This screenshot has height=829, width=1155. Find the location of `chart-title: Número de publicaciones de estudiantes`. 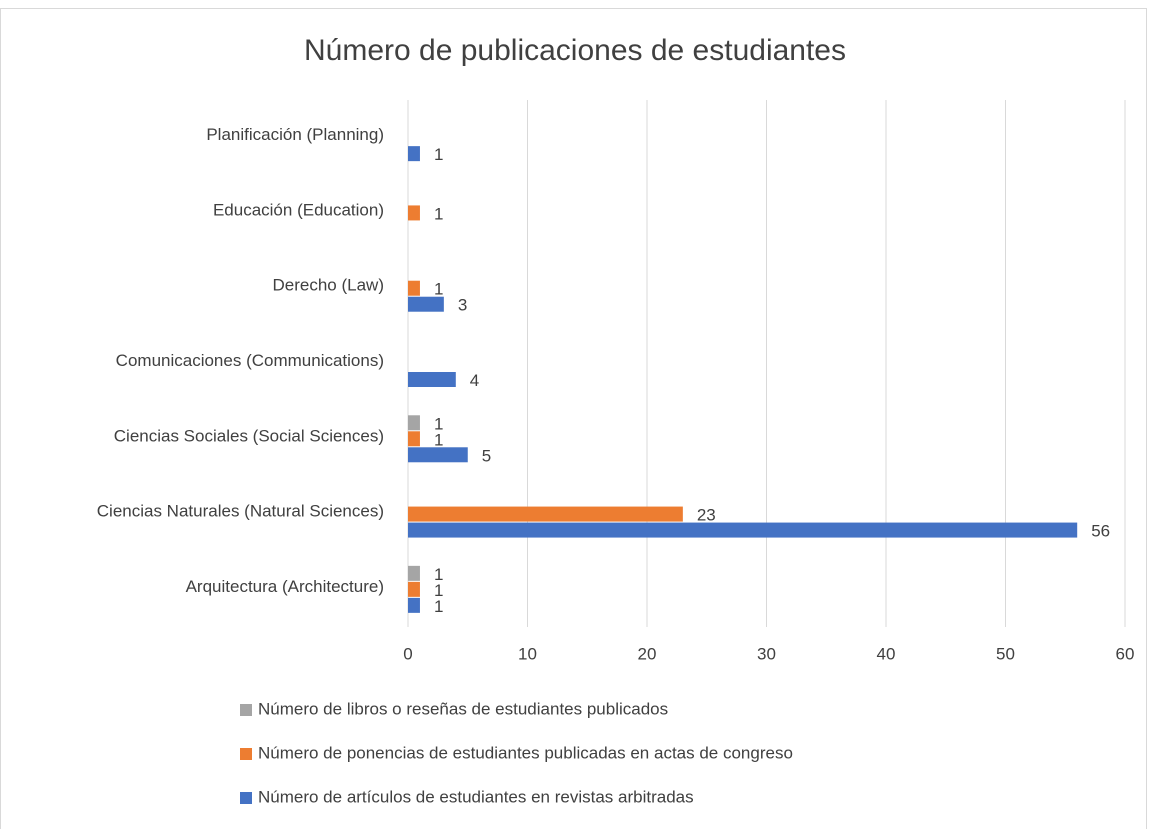

chart-title: Número de publicaciones de estudiantes is located at coordinates (575, 50).